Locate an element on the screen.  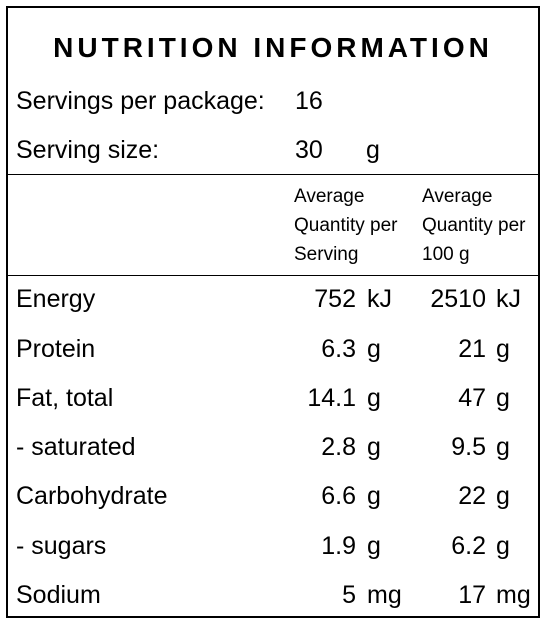
per-serving-value: 1.9 is located at coordinates (338, 546).